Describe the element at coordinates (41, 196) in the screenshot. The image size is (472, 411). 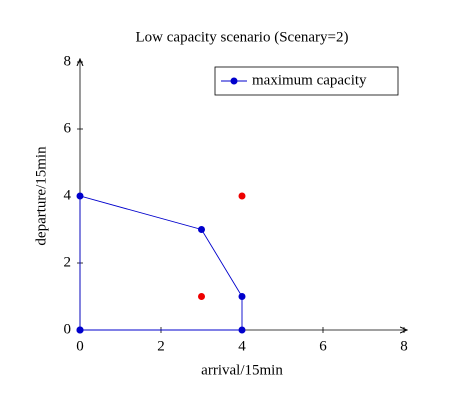
I see `y-axis-label: departure/15min` at that location.